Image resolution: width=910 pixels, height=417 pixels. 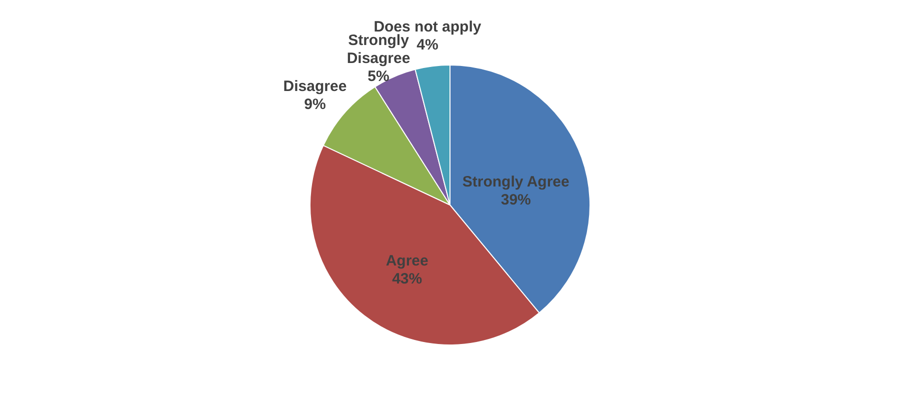 I want to click on slice-label: Strongly Agree, so click(x=516, y=181).